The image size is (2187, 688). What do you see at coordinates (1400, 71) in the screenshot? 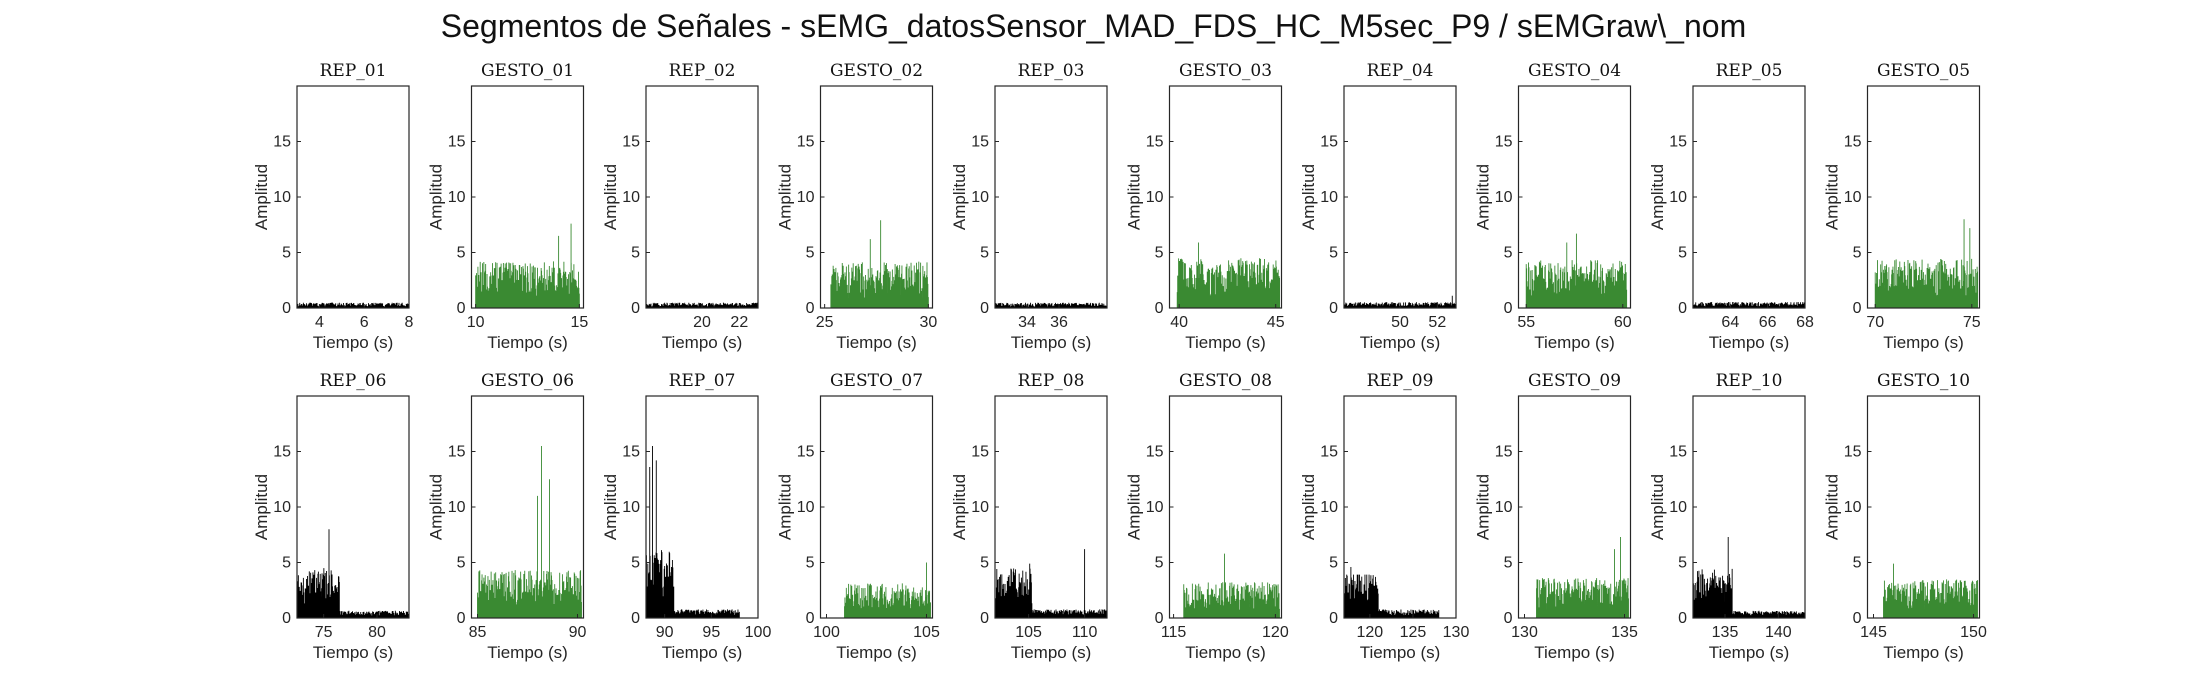
I see `subplot-title: REP_04` at bounding box center [1400, 71].